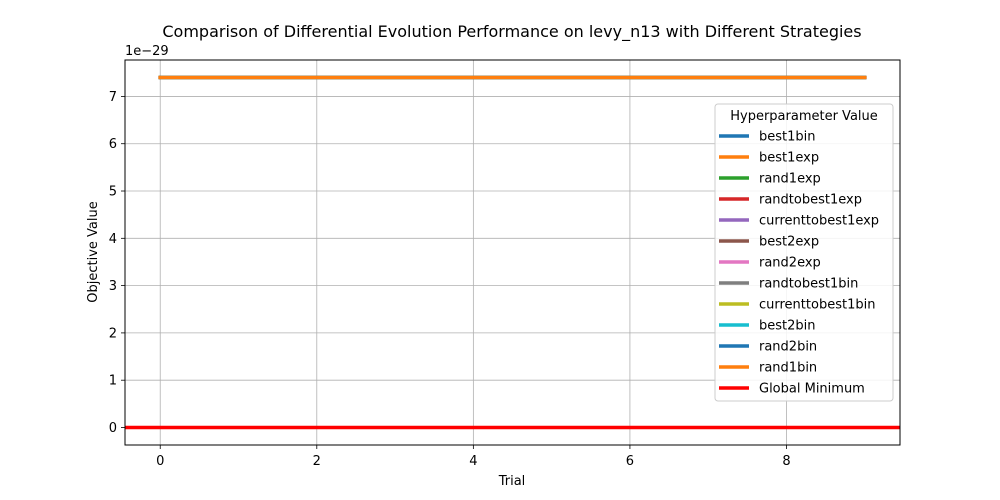 The width and height of the screenshot is (1000, 500). Describe the element at coordinates (473, 461) in the screenshot. I see `x-tick-label: 4` at that location.